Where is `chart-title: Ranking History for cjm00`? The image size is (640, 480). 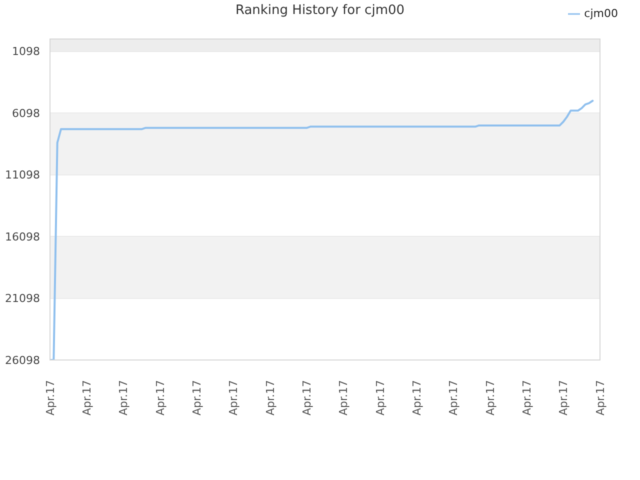 chart-title: Ranking History for cjm00 is located at coordinates (320, 10).